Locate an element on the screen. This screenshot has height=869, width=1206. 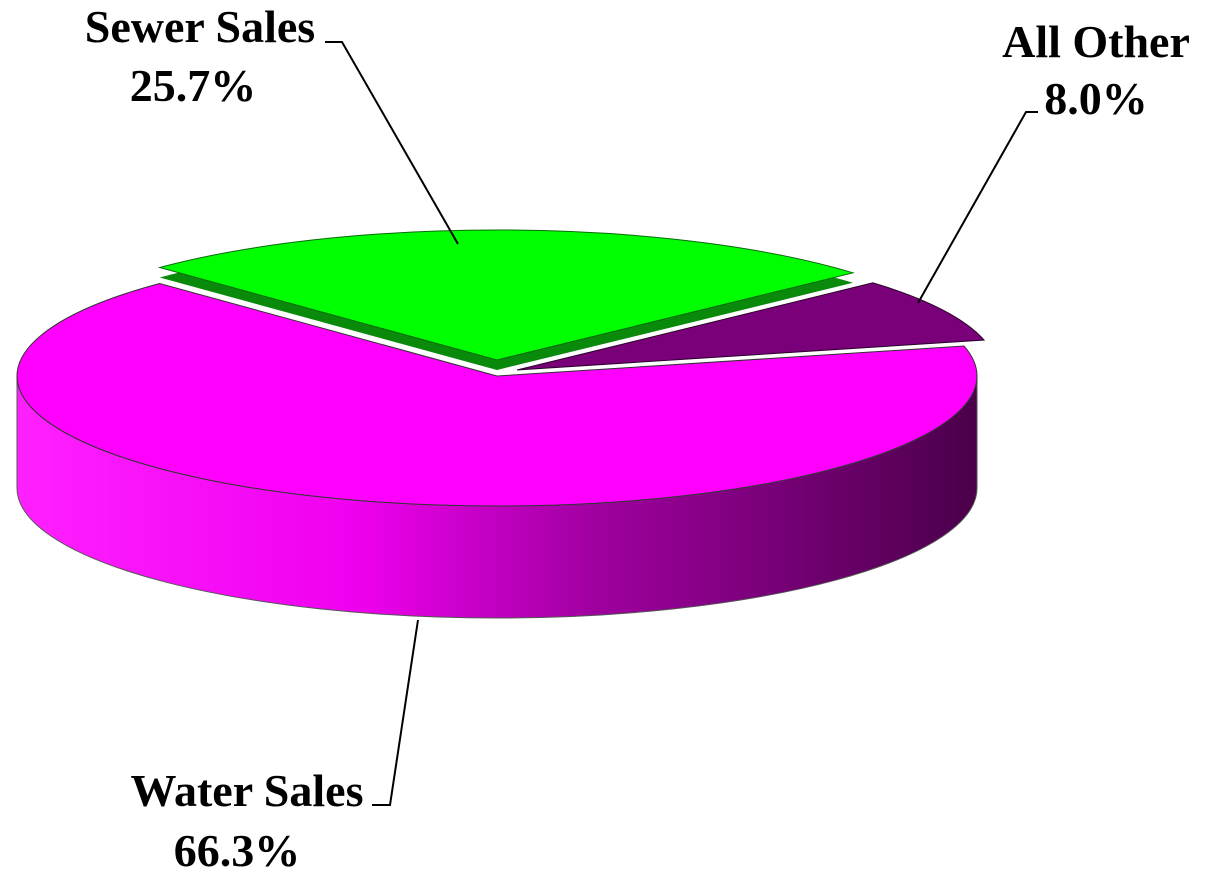
label-water-sales-name: Water Sales is located at coordinates (247, 790).